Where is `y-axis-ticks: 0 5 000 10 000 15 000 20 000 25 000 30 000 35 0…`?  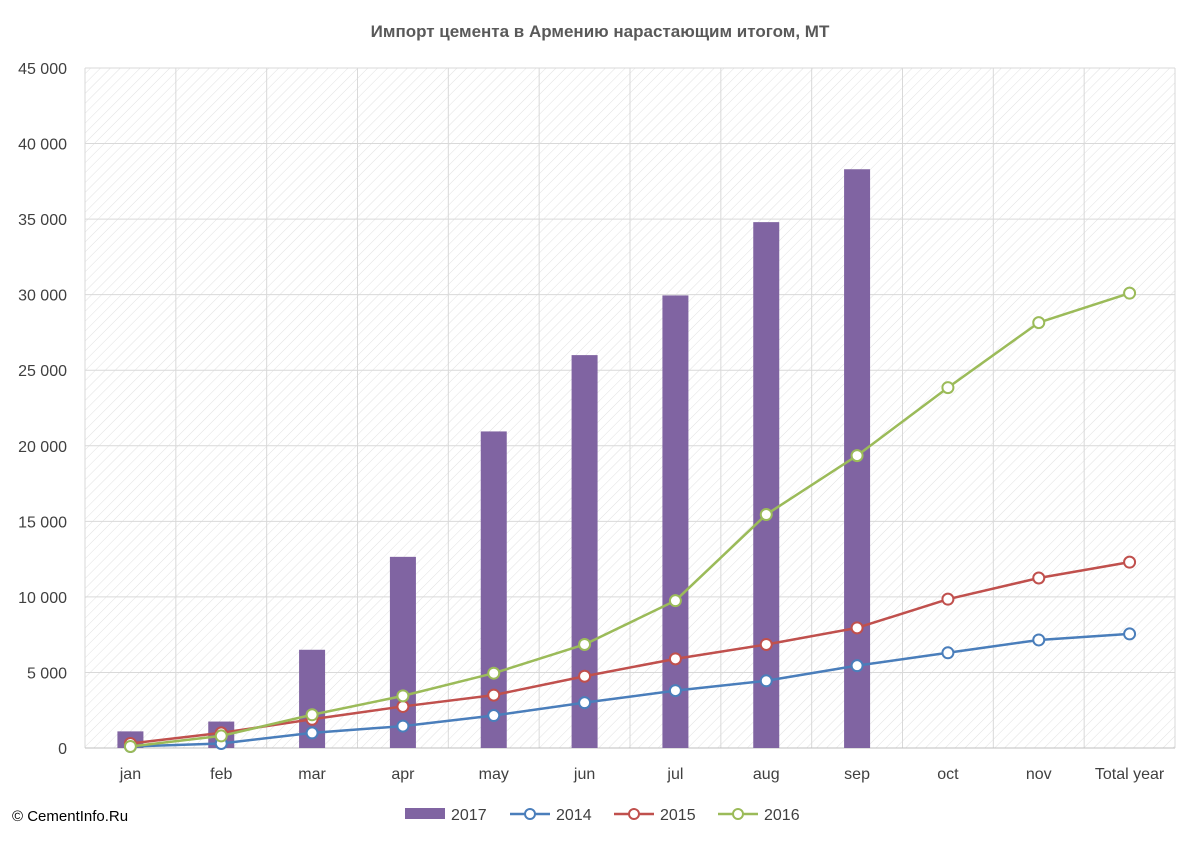 y-axis-ticks: 0 5 000 10 000 15 000 20 000 25 000 30 000 35 0… is located at coordinates (42, 409).